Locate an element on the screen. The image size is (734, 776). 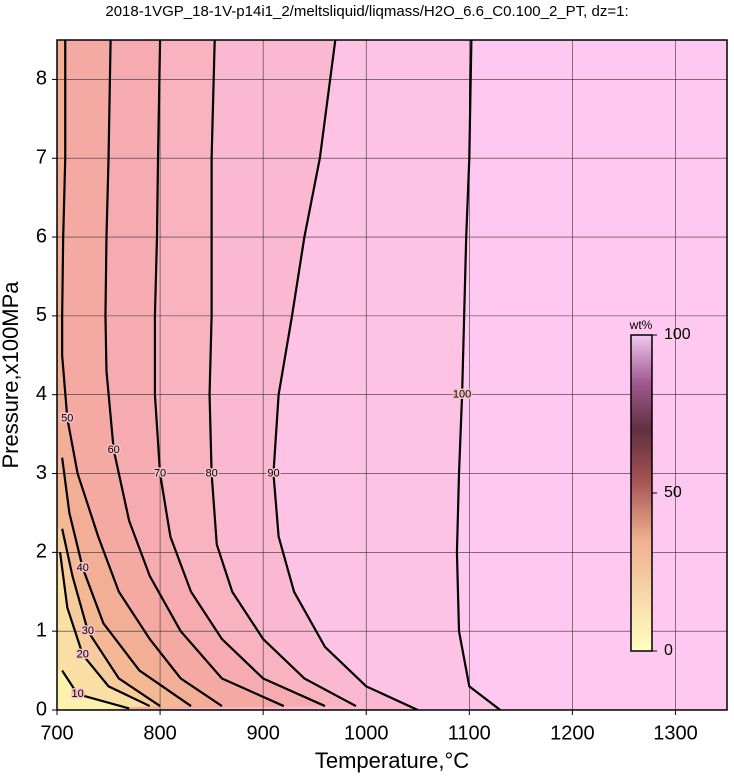
y-tick-label: 0 is located at coordinates (41, 709).